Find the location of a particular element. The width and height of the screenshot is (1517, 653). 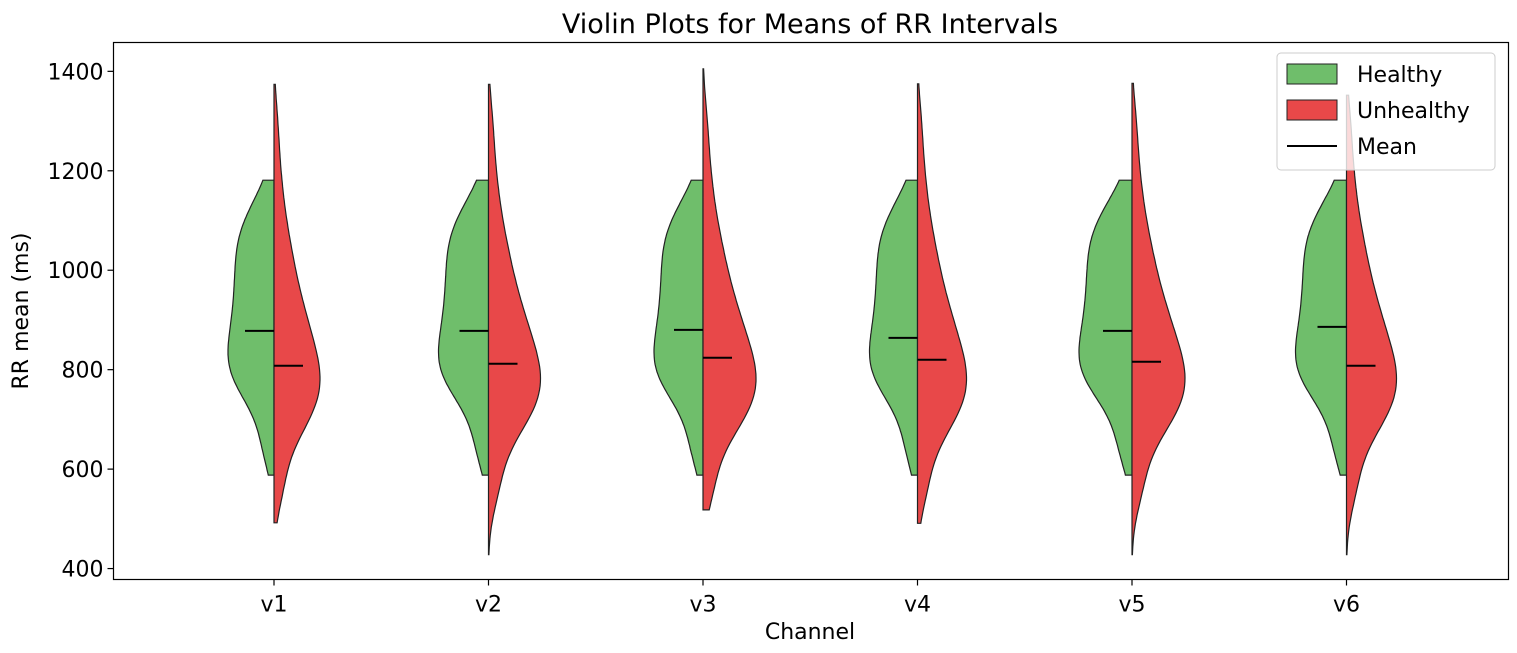

legend-mean-label: Mean is located at coordinates (1387, 147).